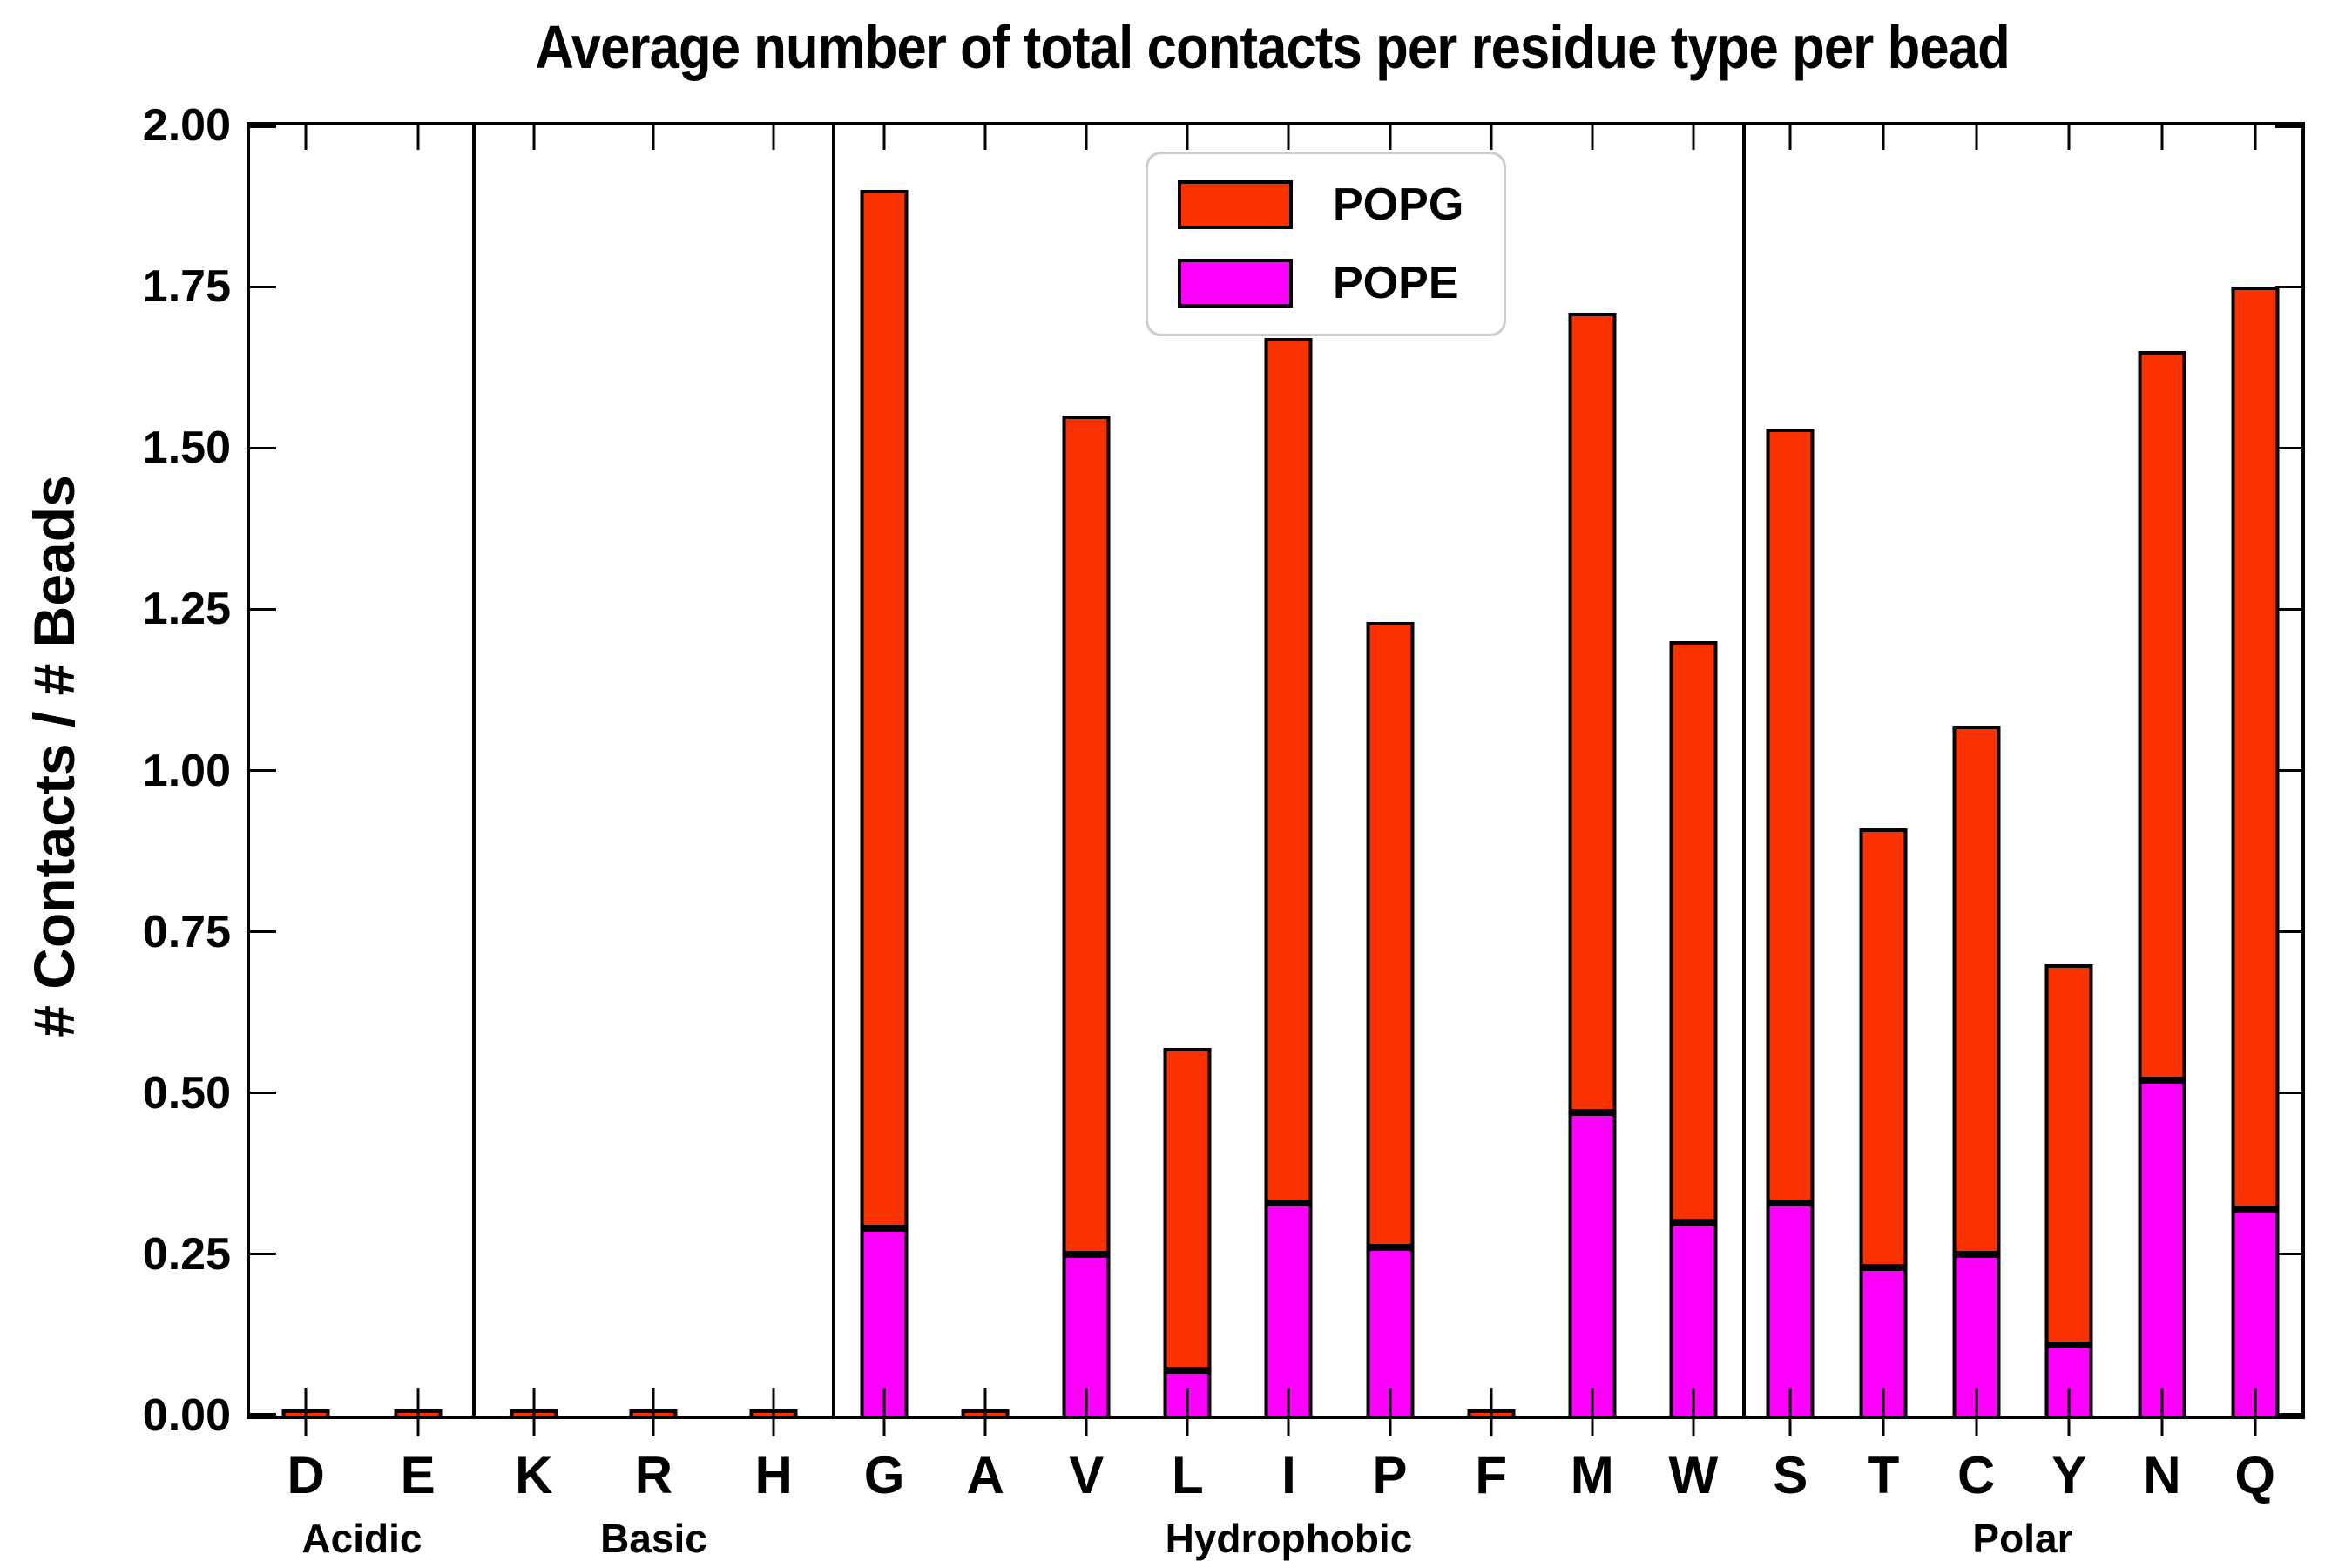 The width and height of the screenshot is (2352, 1568). Describe the element at coordinates (2288, 447) in the screenshot. I see `y-tick-right-1.50` at that location.